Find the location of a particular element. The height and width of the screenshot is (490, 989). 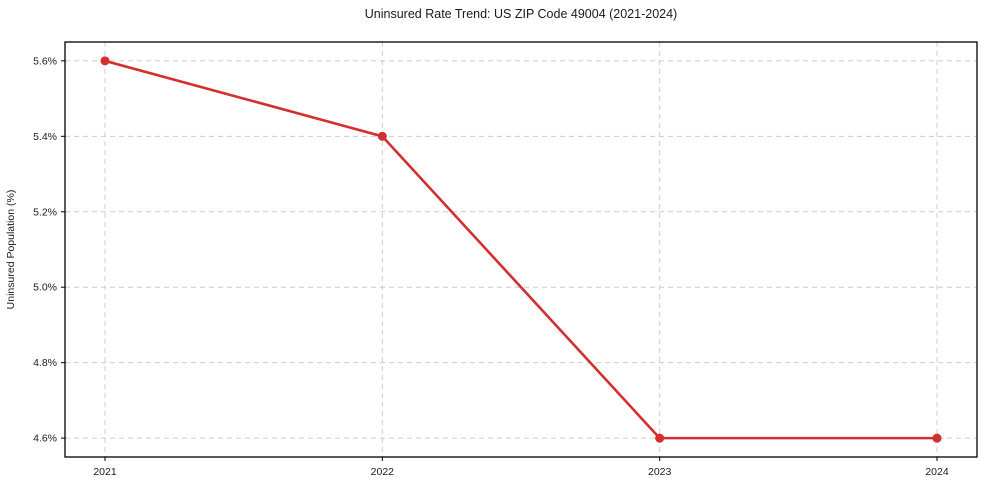

y-axis-label: Uninsured Population (%) is located at coordinates (11, 250).